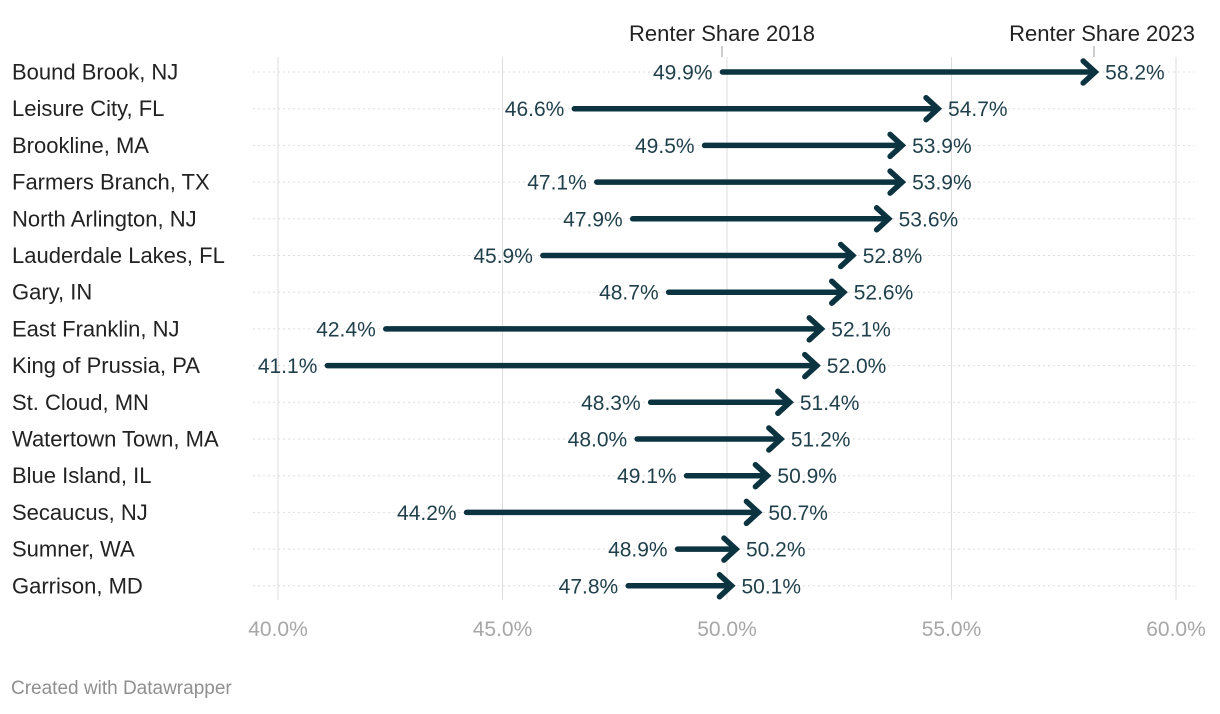  What do you see at coordinates (893, 256) in the screenshot?
I see `end-value-label: 52.8%` at bounding box center [893, 256].